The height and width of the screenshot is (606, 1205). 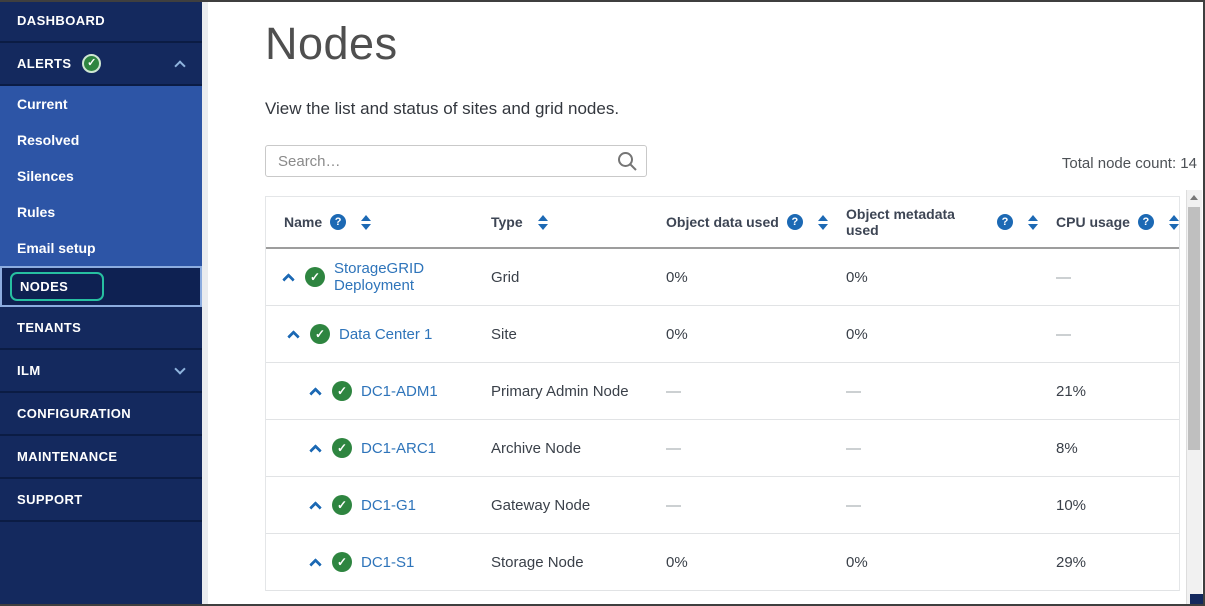 I want to click on submenu-label: Resolved, so click(x=48, y=140).